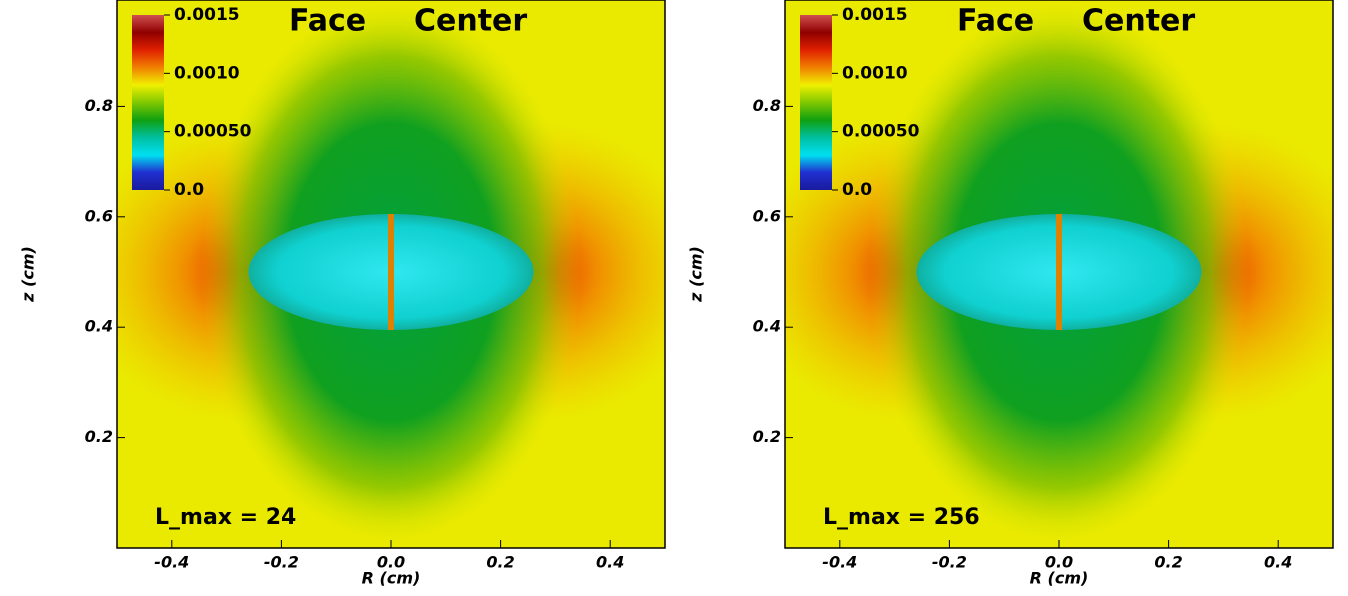  Describe the element at coordinates (225, 517) in the screenshot. I see `annotation: L_max = 24` at that location.